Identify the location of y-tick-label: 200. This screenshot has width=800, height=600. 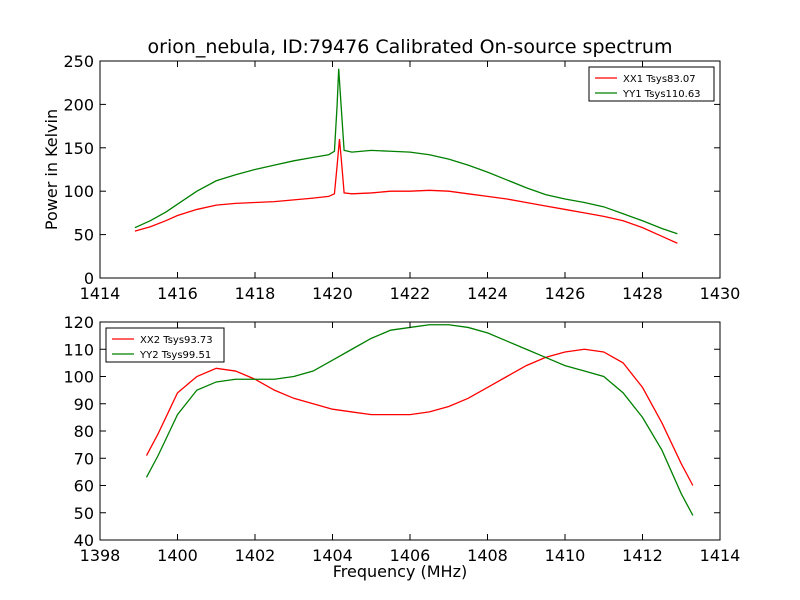
(78, 104).